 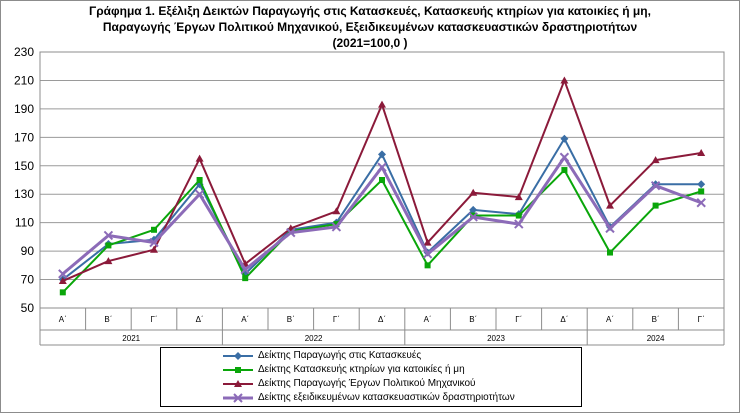 I want to click on year-label-2023: 2023, so click(x=496, y=338).